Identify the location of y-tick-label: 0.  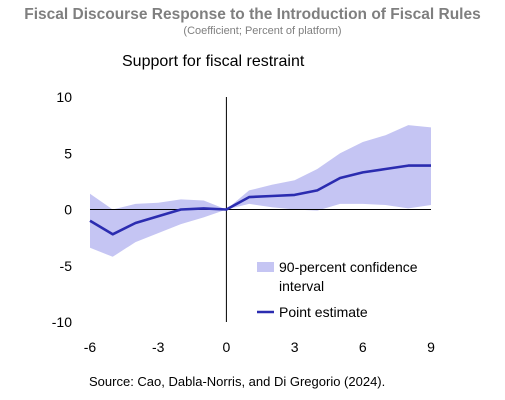
(68, 210).